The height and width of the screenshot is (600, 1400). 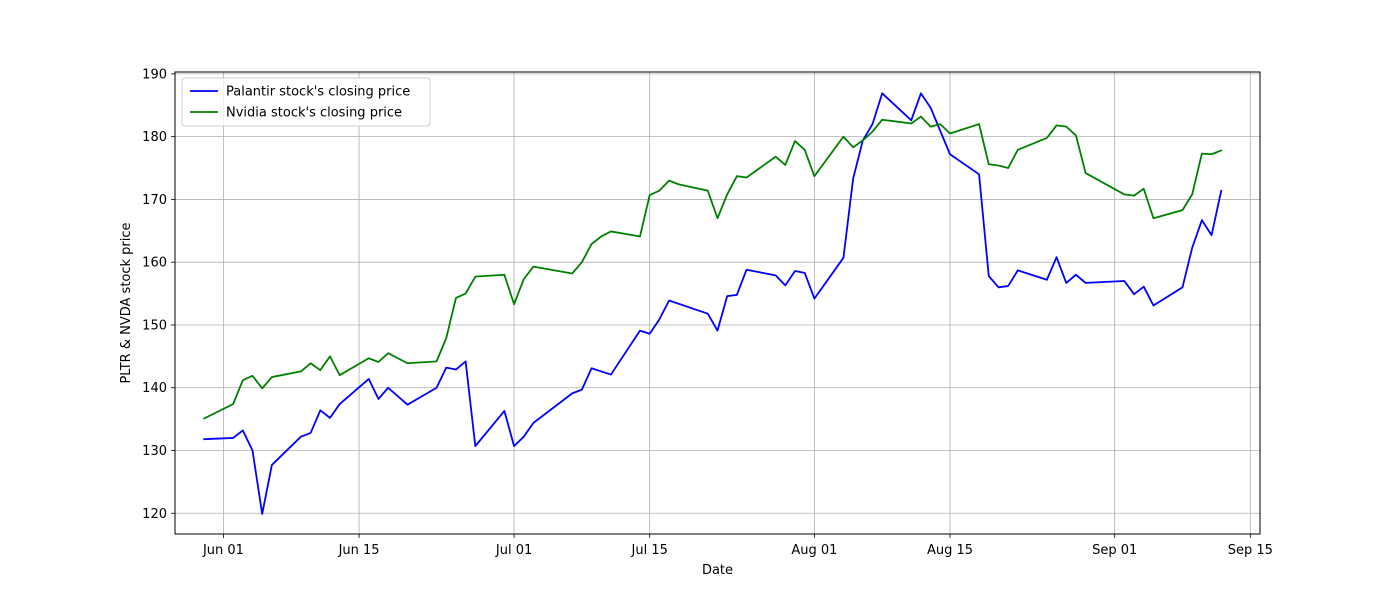 What do you see at coordinates (513, 550) in the screenshot?
I see `x-tick-label: Jul 01` at bounding box center [513, 550].